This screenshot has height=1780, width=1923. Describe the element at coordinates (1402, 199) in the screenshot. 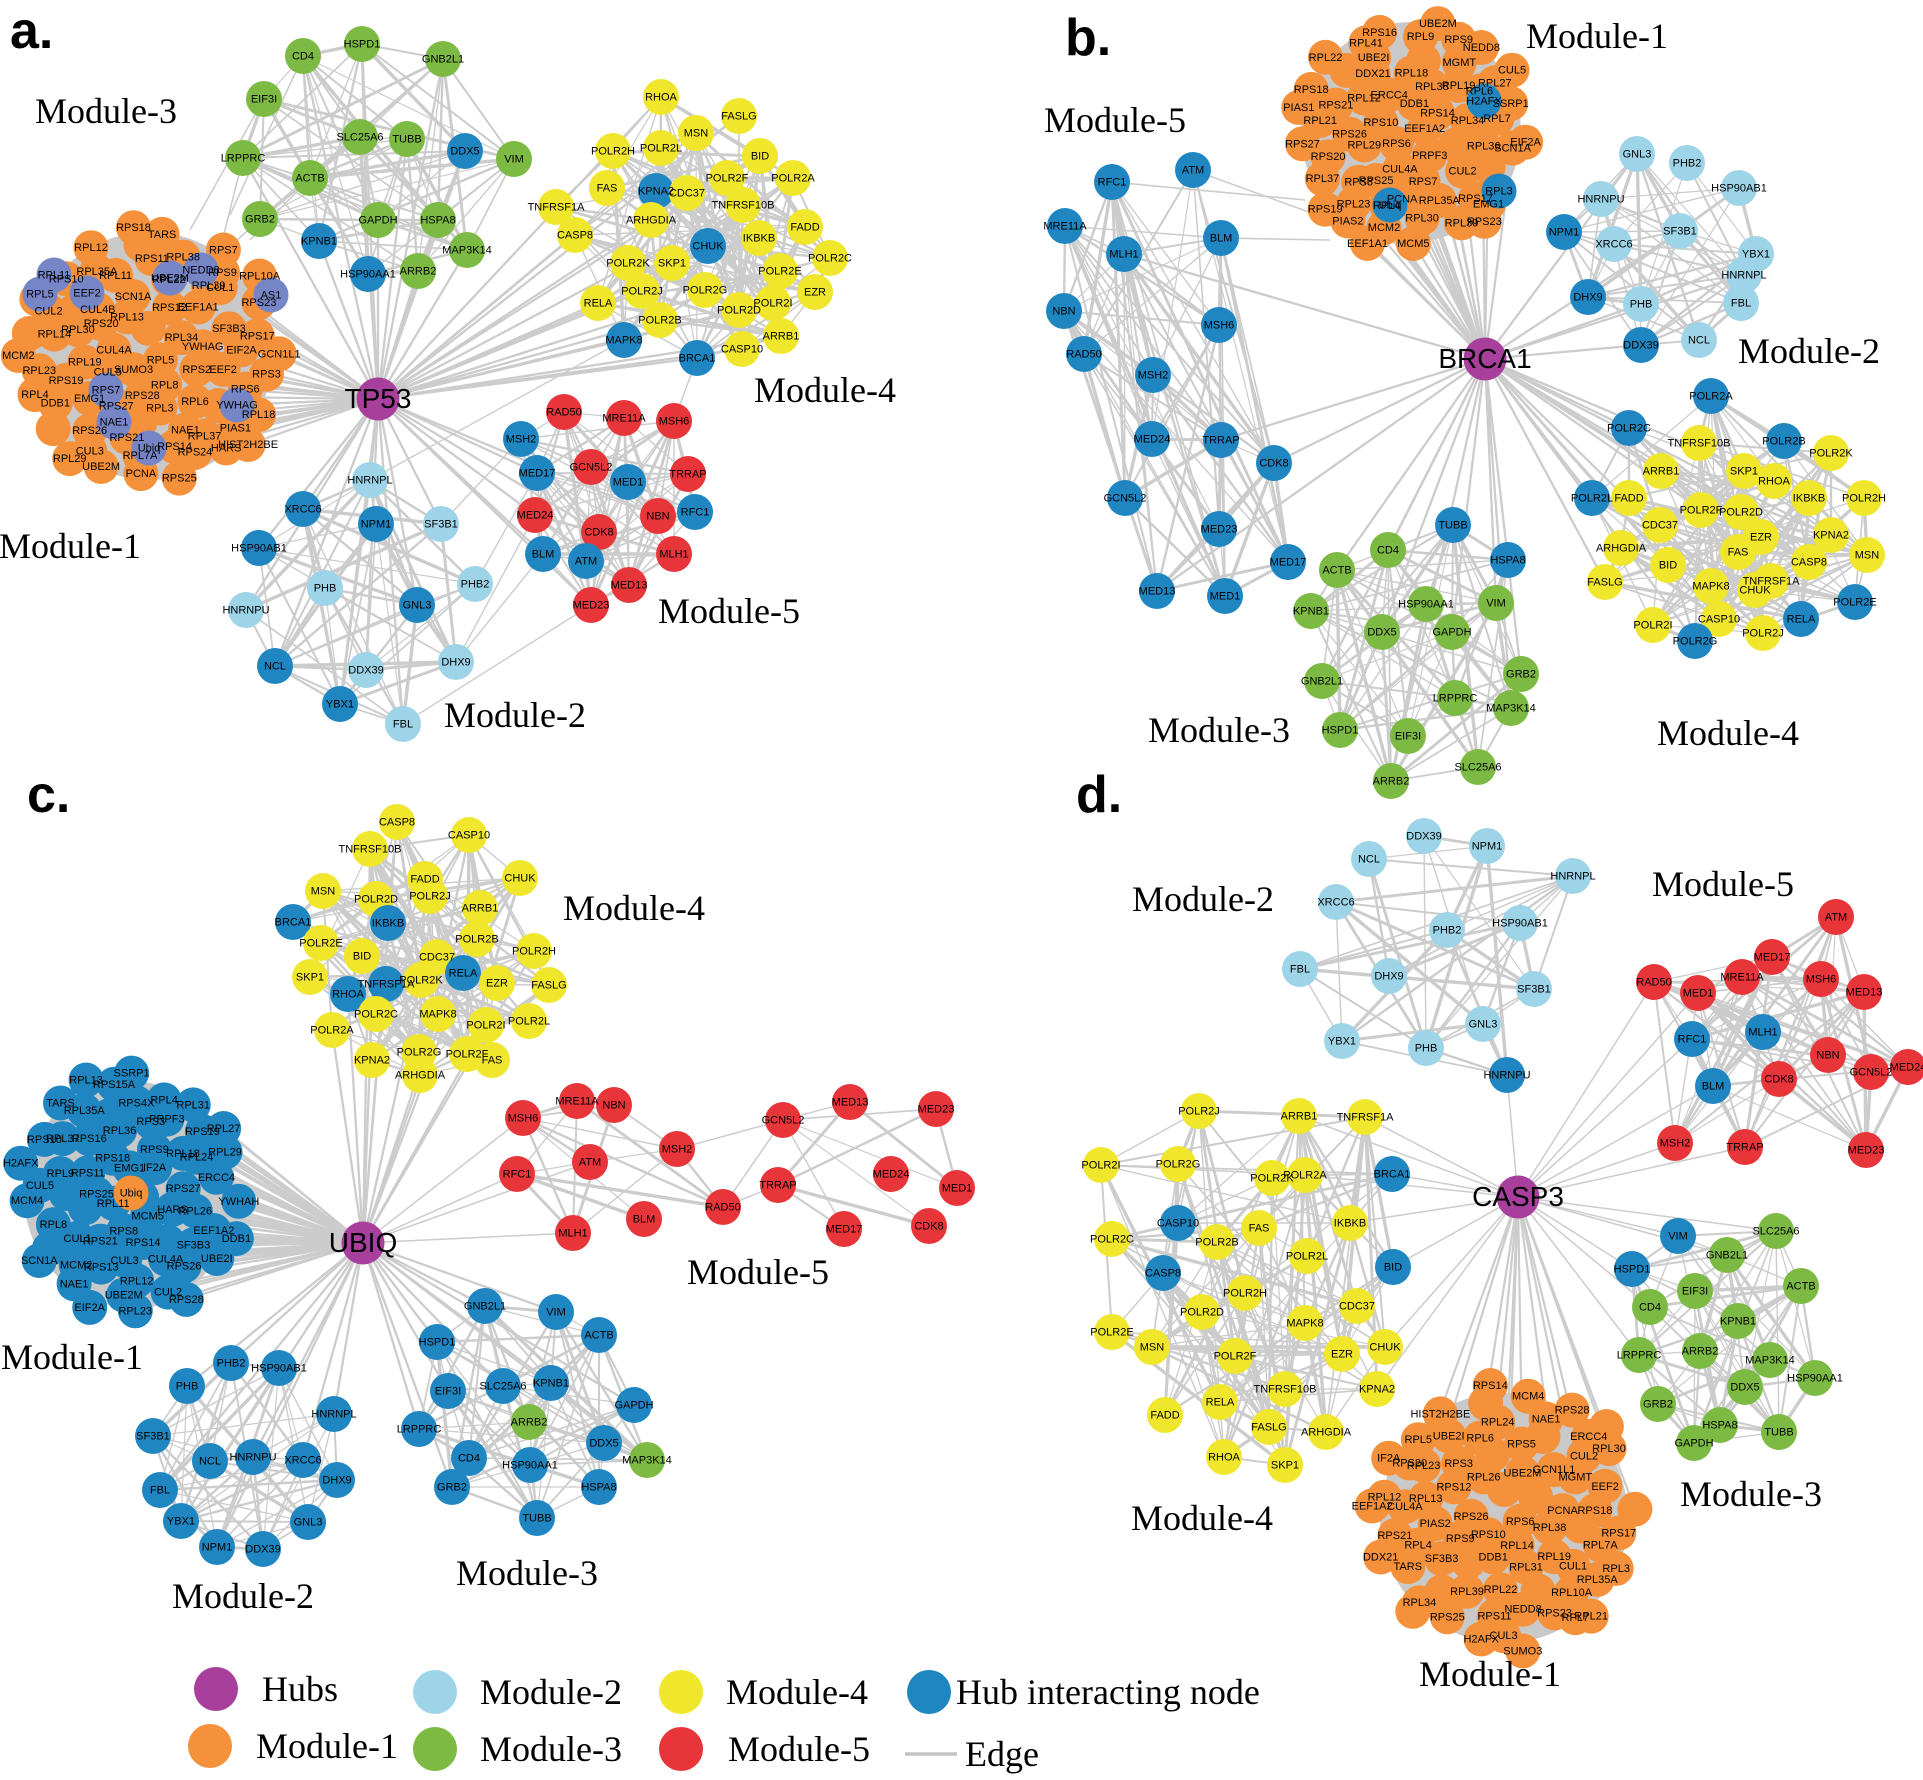

I see `svg-text: PCNA` at that location.